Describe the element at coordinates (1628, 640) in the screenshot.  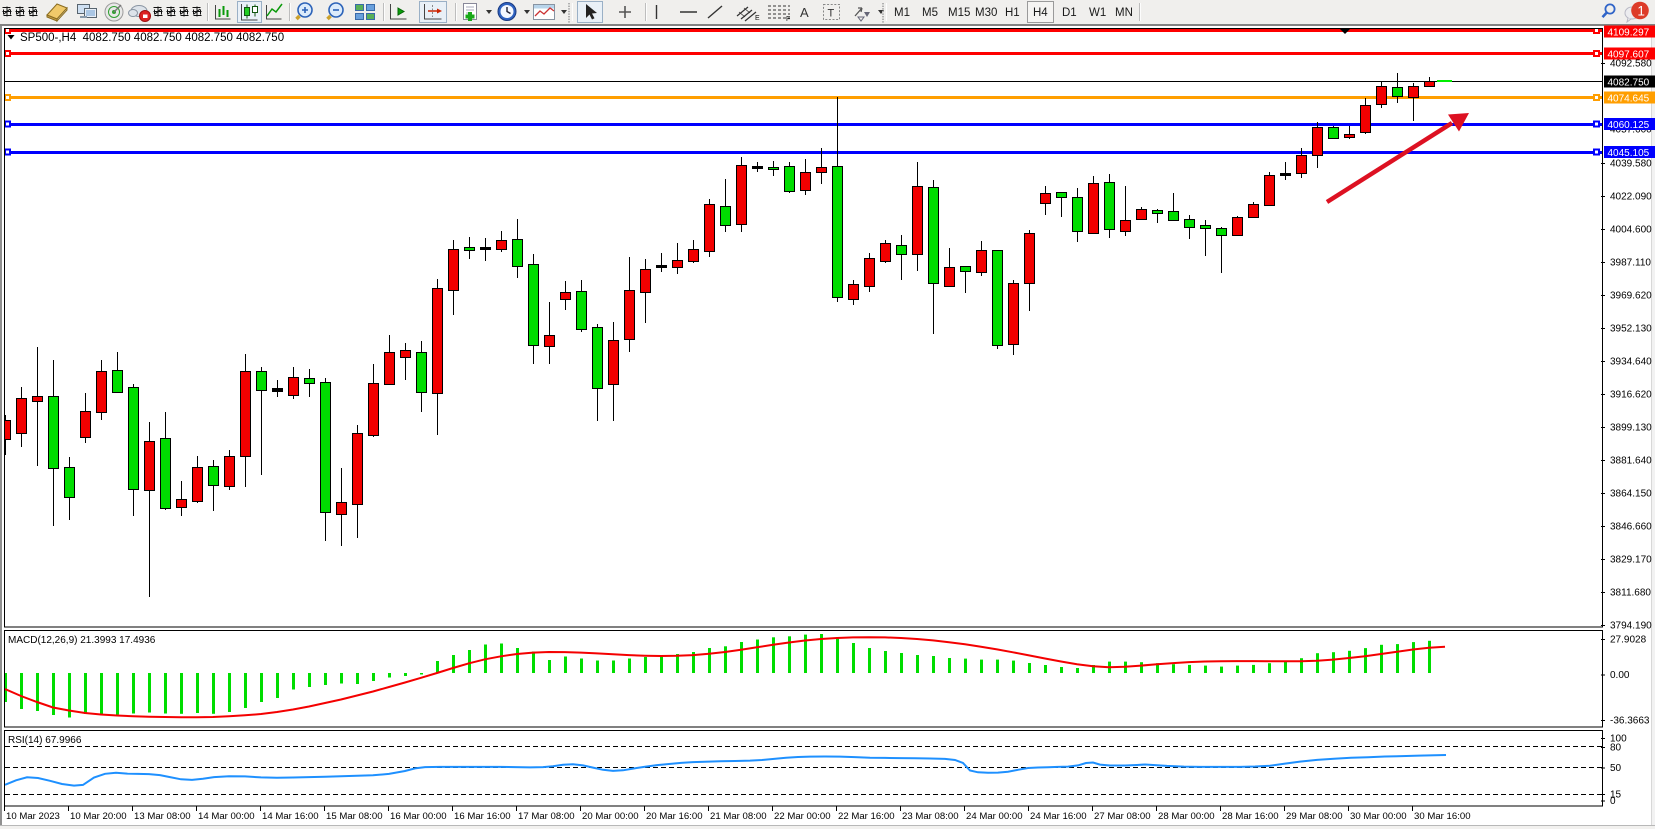
I see `svg-text: 27.9028` at that location.